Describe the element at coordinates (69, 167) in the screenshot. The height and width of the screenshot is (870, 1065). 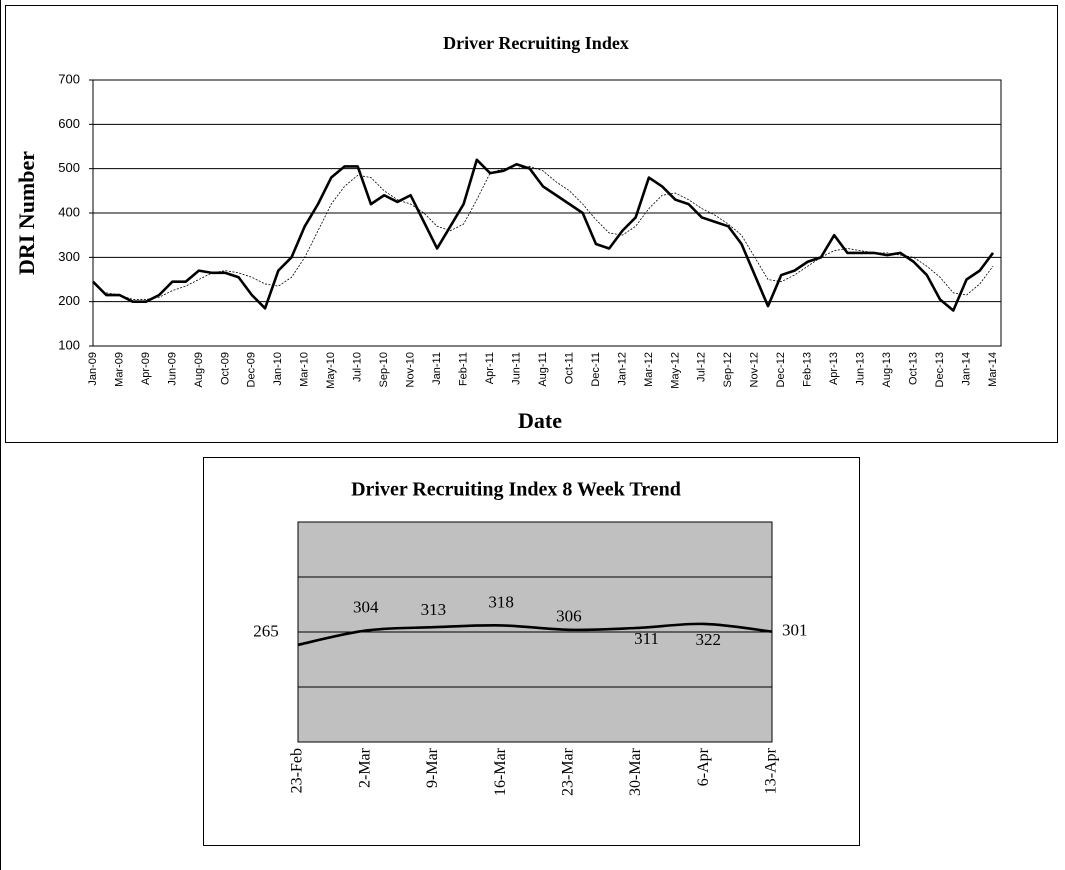
I see `y-tick-label: 500` at that location.